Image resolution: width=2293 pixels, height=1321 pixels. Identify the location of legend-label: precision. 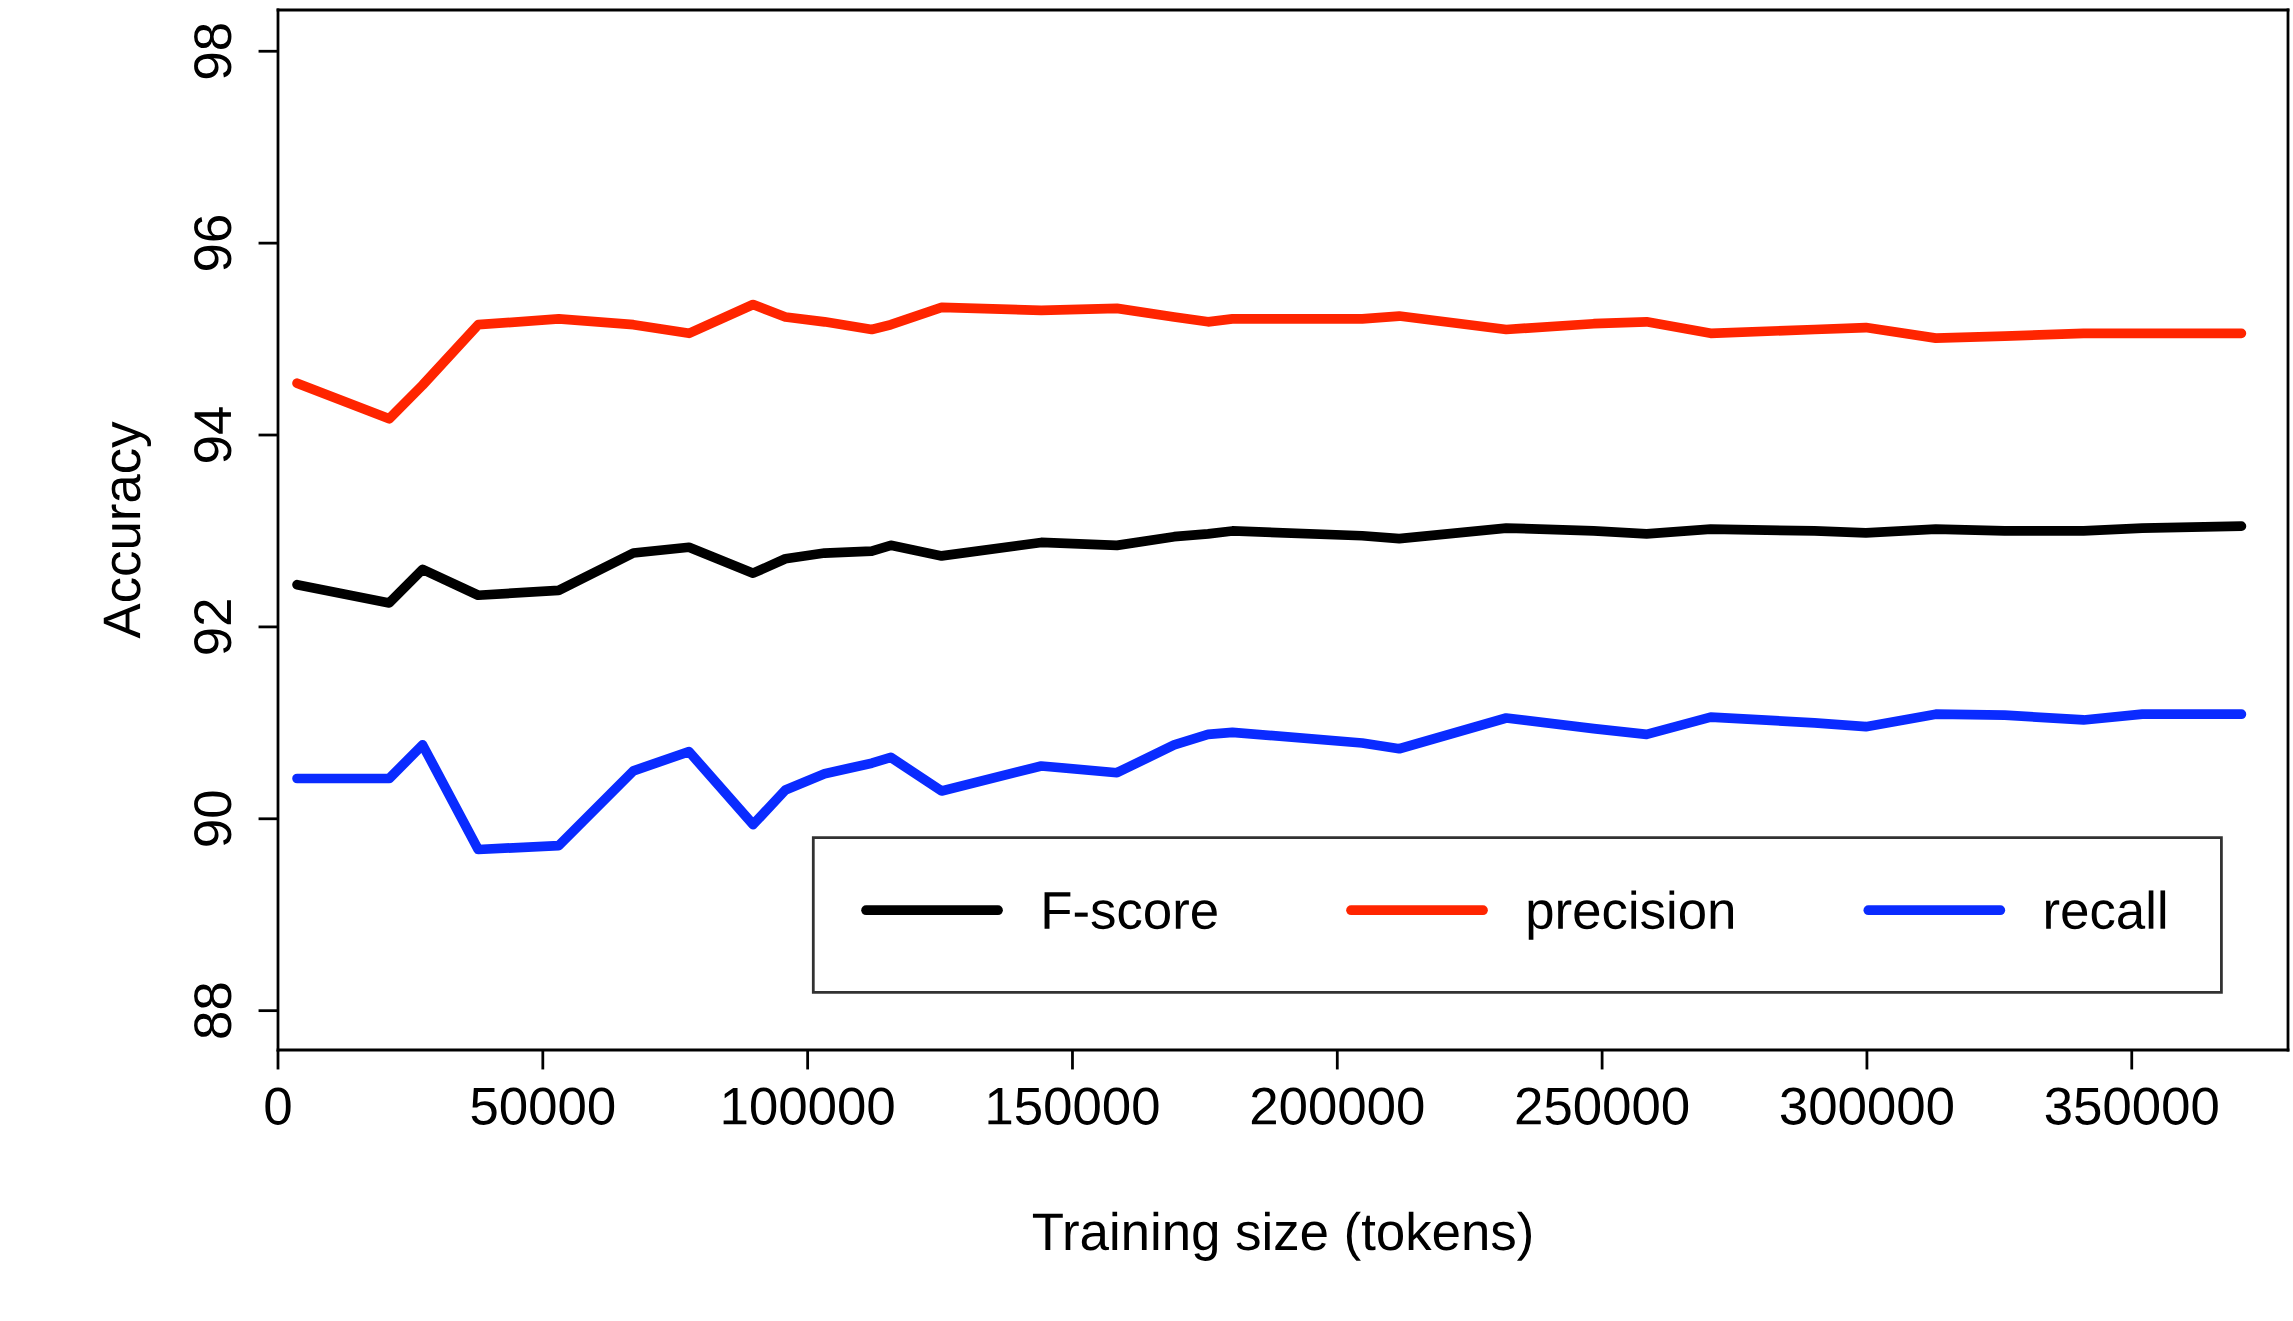
(1630, 915).